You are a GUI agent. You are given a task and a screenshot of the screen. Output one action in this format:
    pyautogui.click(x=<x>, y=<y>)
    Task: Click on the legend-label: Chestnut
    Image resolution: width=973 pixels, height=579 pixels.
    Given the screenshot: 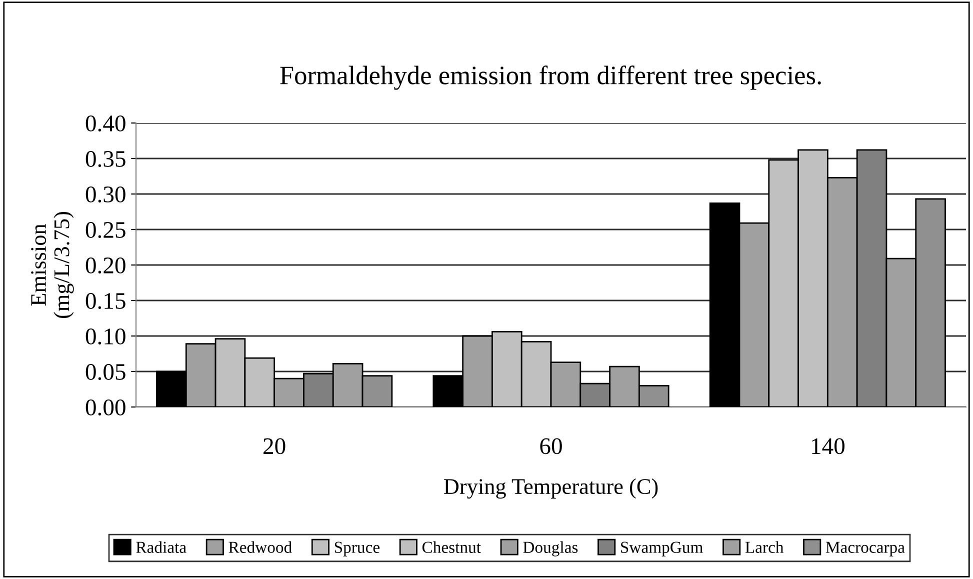 What is the action you would take?
    pyautogui.click(x=451, y=547)
    